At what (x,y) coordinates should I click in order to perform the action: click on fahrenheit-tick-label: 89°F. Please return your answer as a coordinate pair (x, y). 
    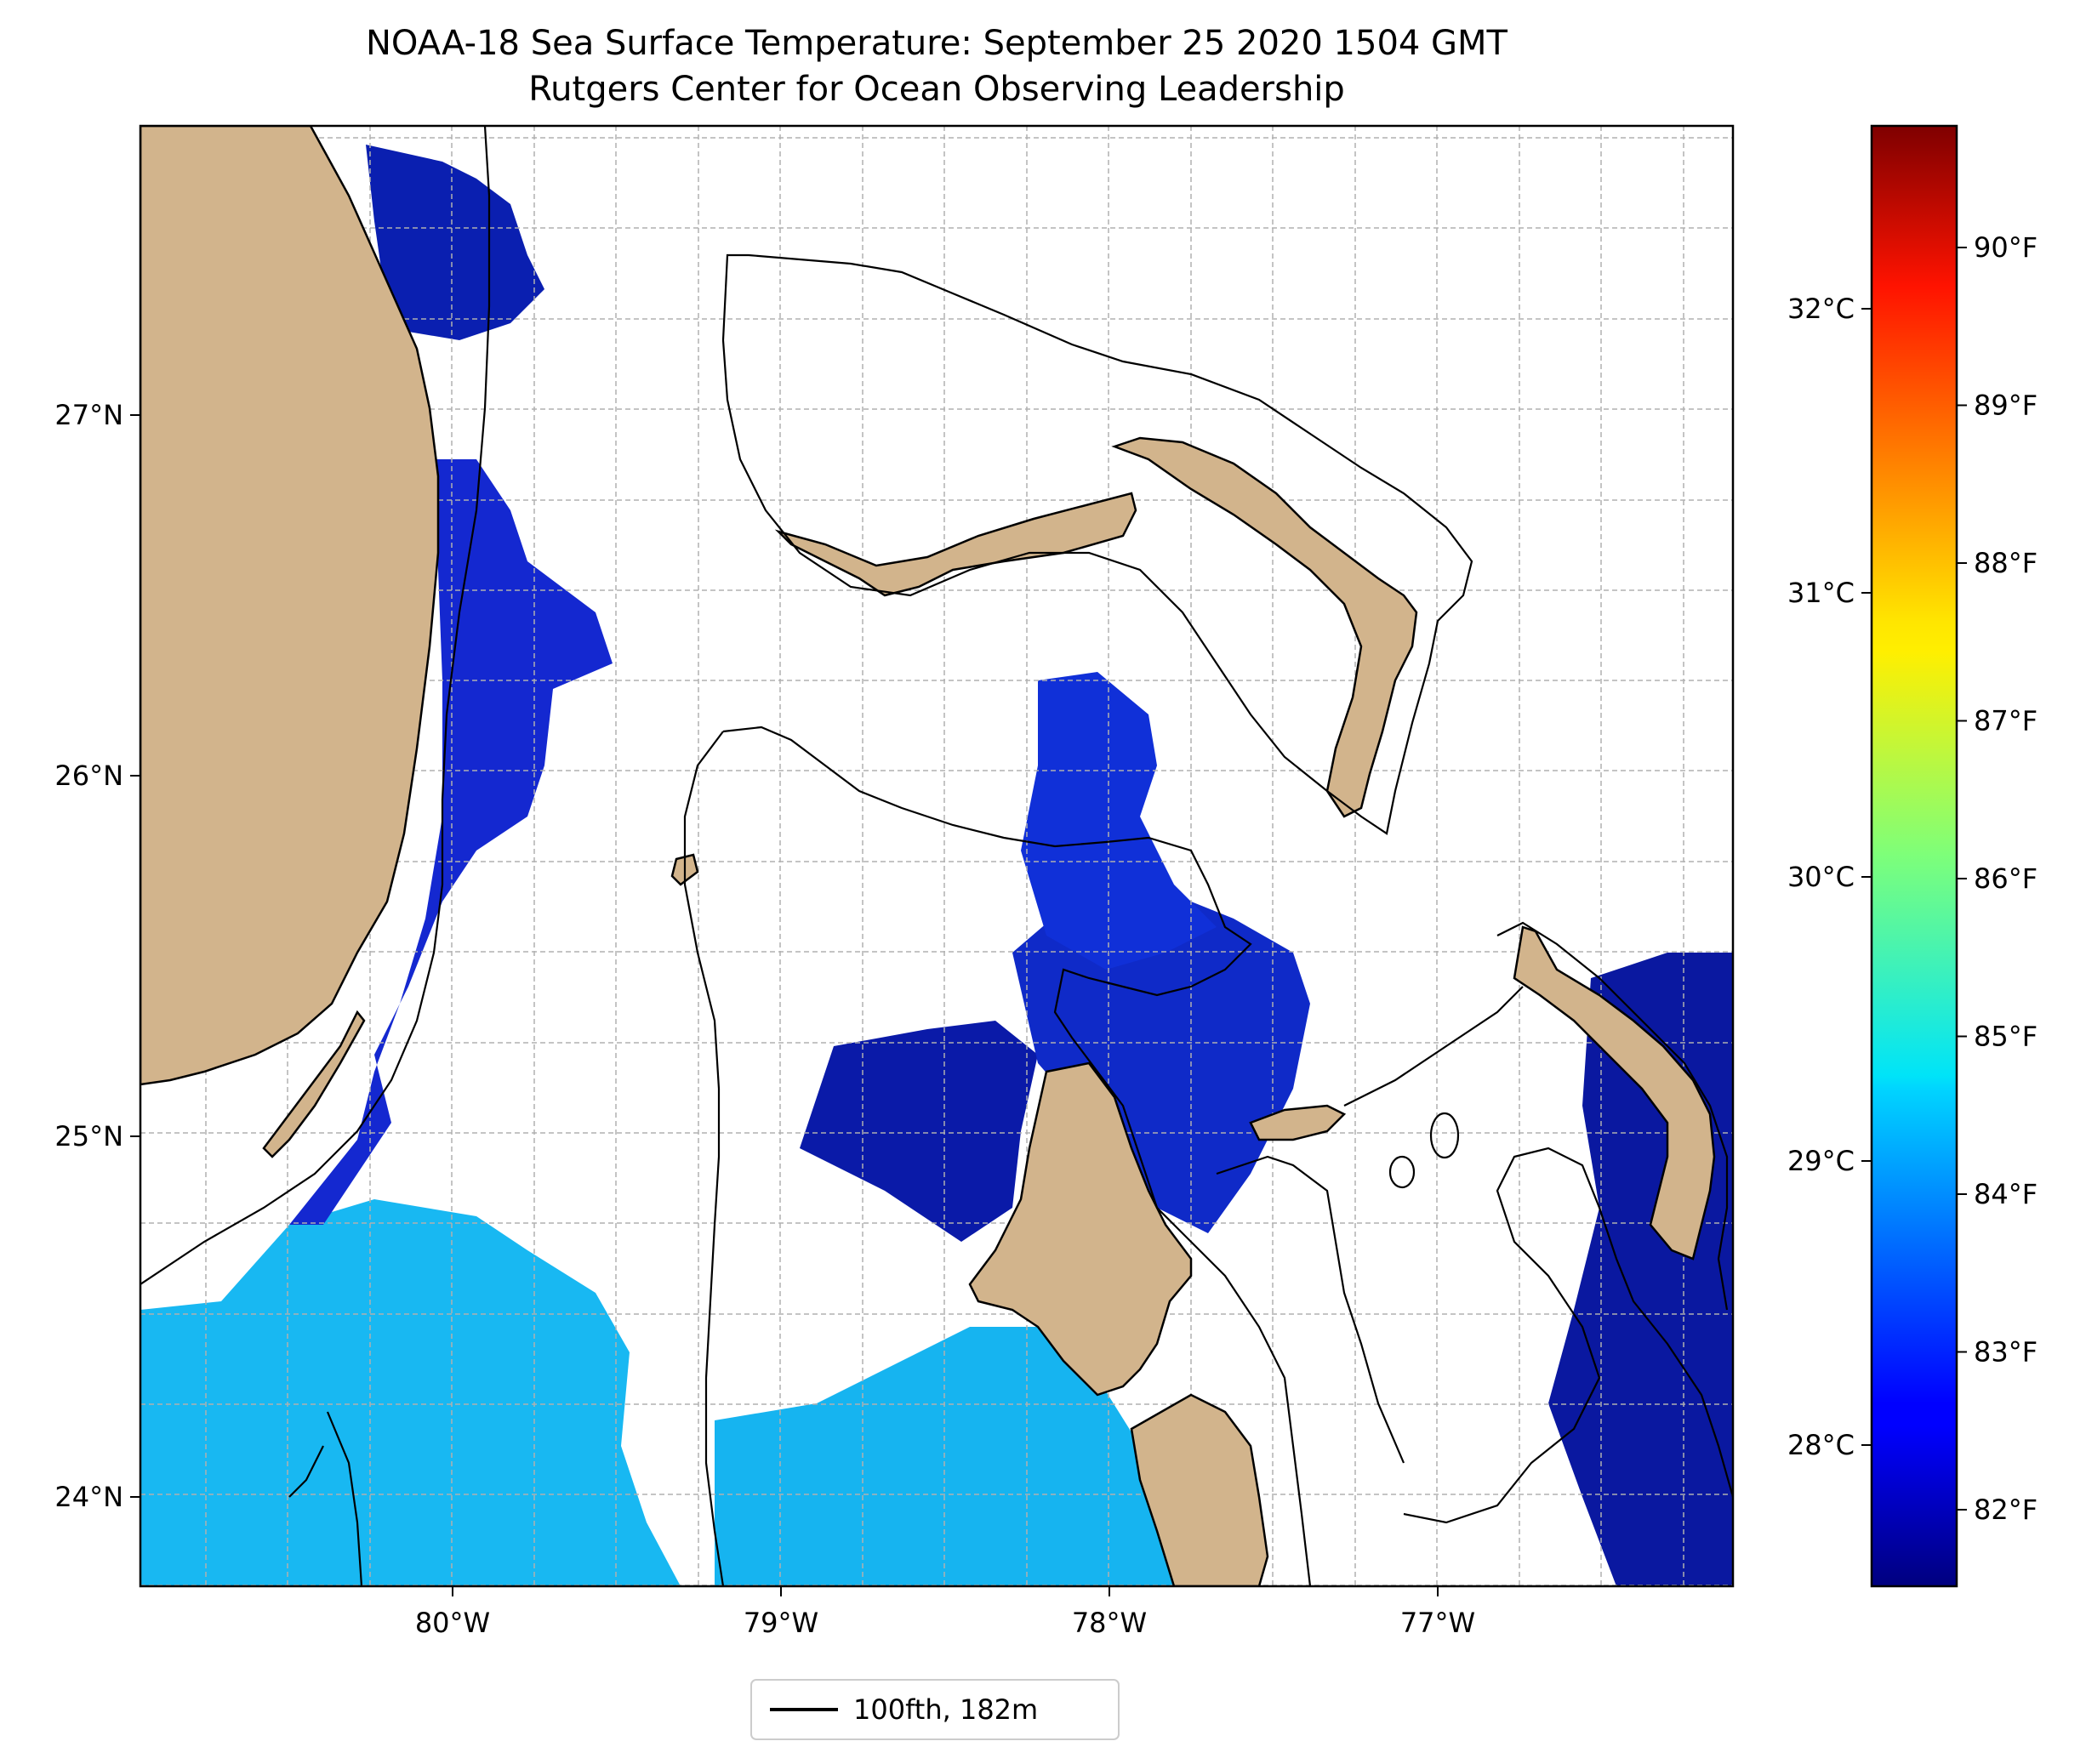
    Looking at the image, I should click on (2006, 406).